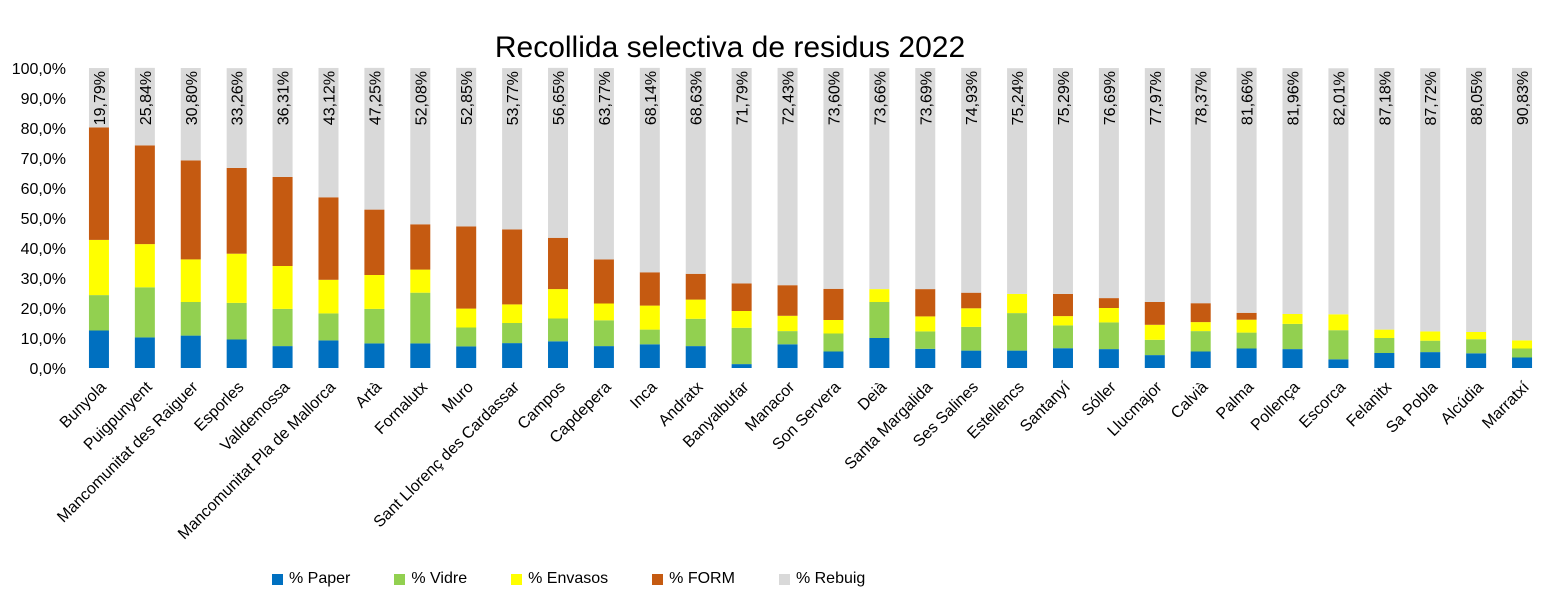 Image resolution: width=1557 pixels, height=614 pixels. I want to click on bar-envasos-campos, so click(558, 304).